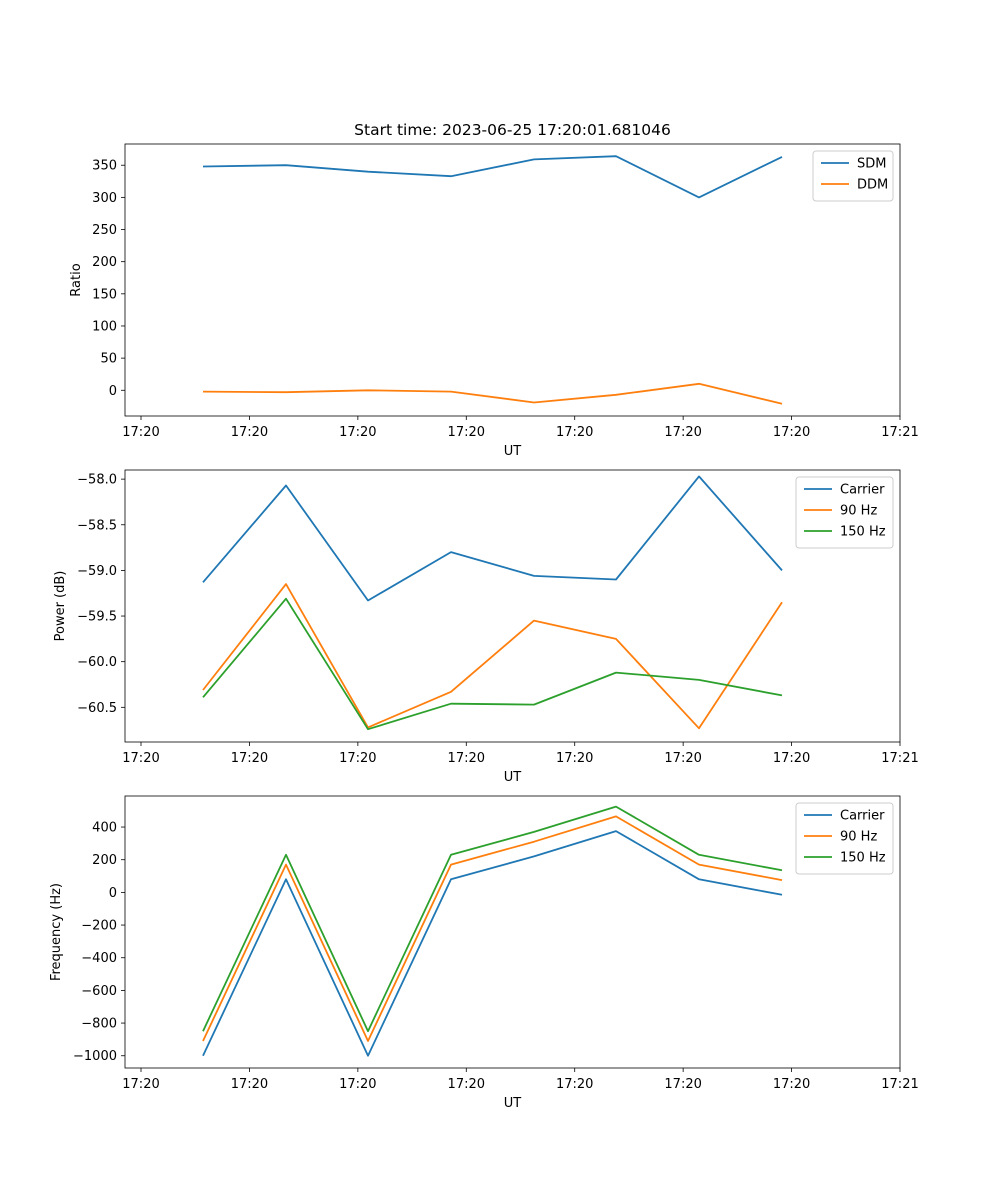 This screenshot has width=1000, height=1200. Describe the element at coordinates (97, 480) in the screenshot. I see `y-tick-label: −58.0` at that location.